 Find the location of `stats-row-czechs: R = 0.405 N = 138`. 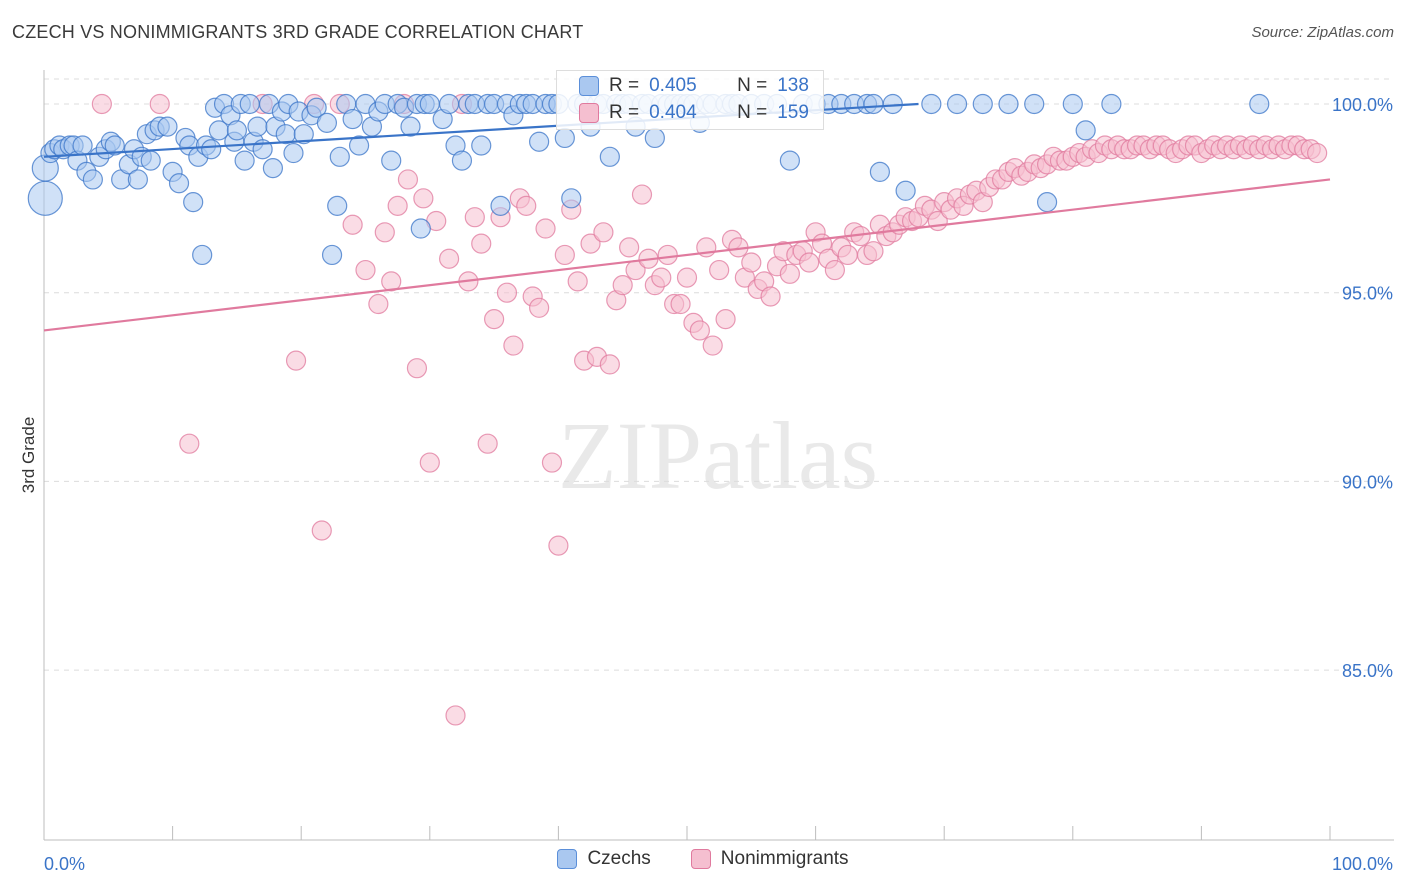

stats-row-czechs: R = 0.405 N = 138 is located at coordinates (694, 86).